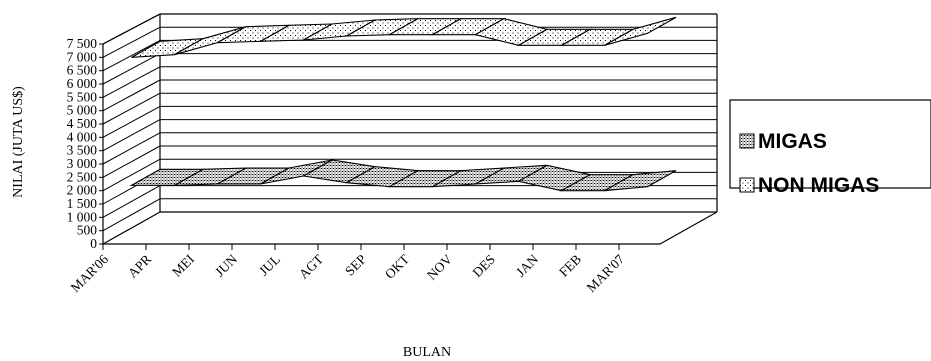 The width and height of the screenshot is (931, 361). Describe the element at coordinates (792, 141) in the screenshot. I see `legend-label-migas: MIGAS` at that location.